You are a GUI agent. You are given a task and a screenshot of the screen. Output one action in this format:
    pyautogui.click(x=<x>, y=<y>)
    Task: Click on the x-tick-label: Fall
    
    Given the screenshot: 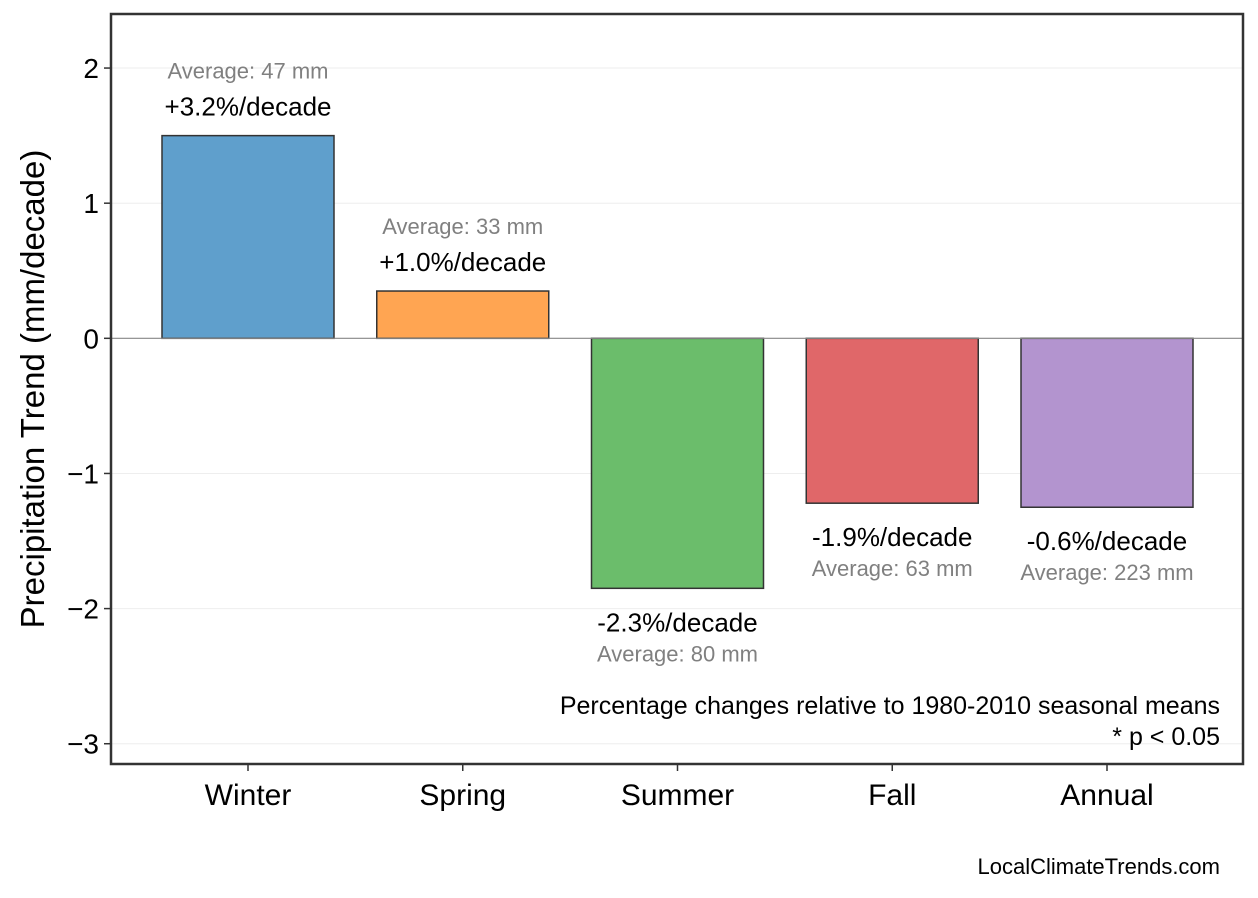 What is the action you would take?
    pyautogui.click(x=892, y=795)
    